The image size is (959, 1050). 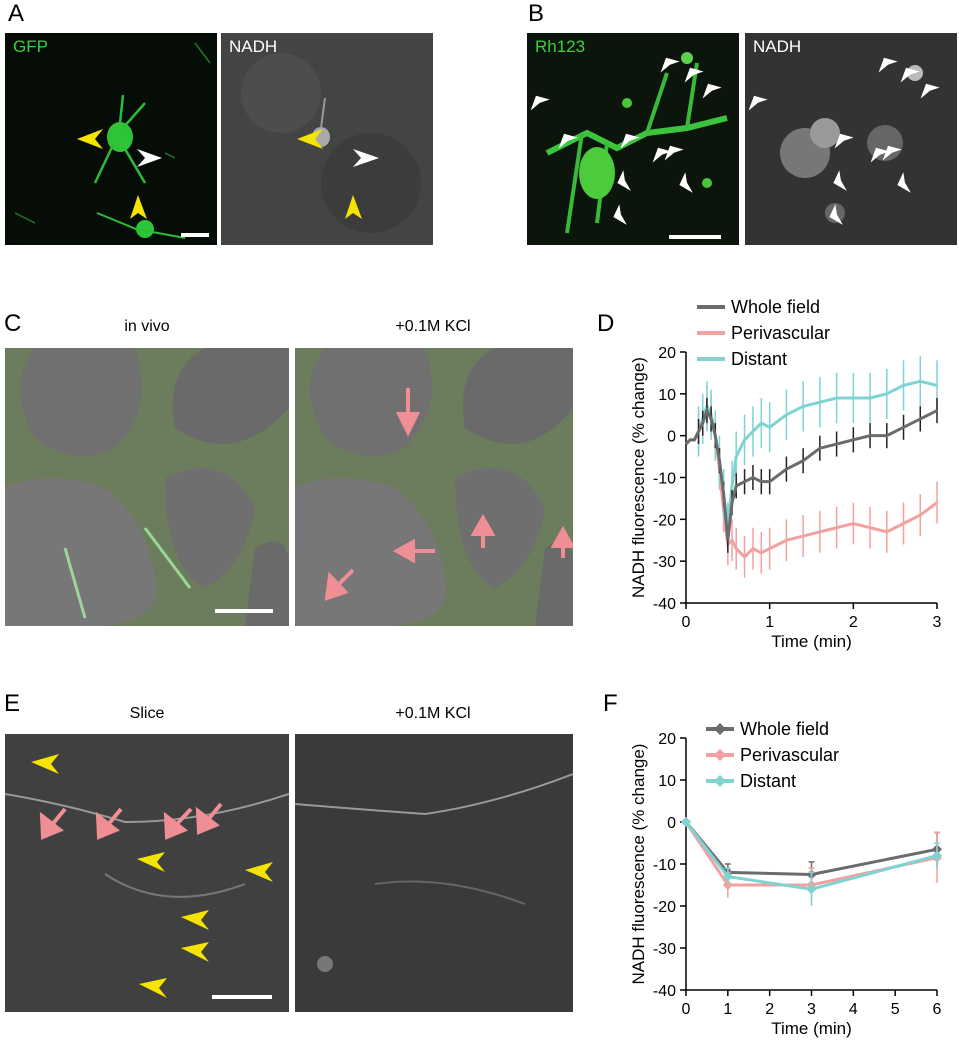 What do you see at coordinates (111, 139) in the screenshot?
I see `gfp-image: GFP` at bounding box center [111, 139].